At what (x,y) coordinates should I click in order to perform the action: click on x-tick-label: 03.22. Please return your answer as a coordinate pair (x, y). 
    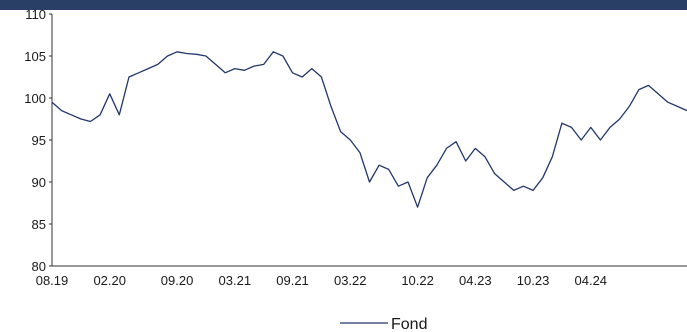
    Looking at the image, I should click on (350, 280).